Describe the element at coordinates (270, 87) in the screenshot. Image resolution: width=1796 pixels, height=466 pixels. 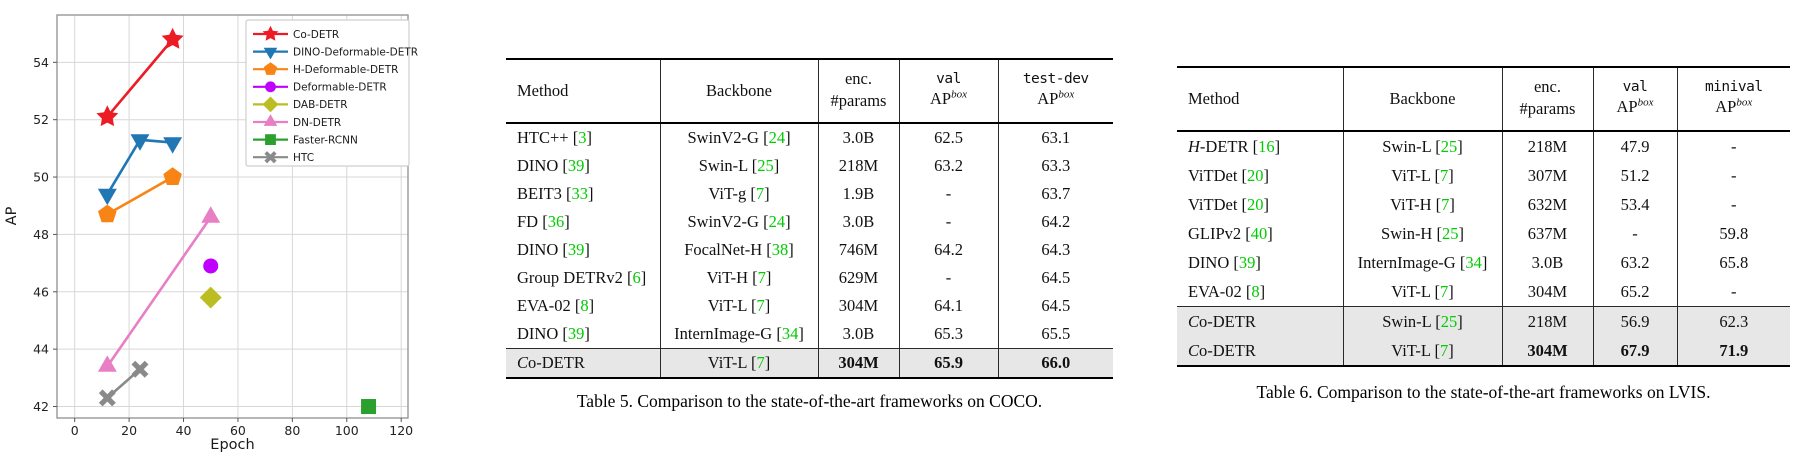
I see `legend-marker-deformable-detr` at that location.